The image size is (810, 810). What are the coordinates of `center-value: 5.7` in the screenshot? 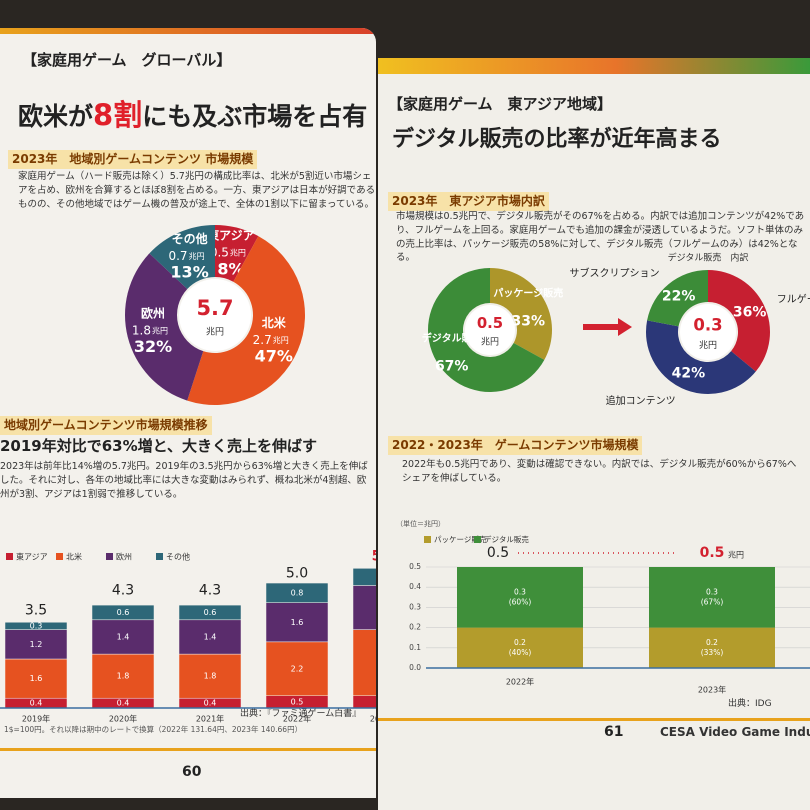 It's located at (214, 308).